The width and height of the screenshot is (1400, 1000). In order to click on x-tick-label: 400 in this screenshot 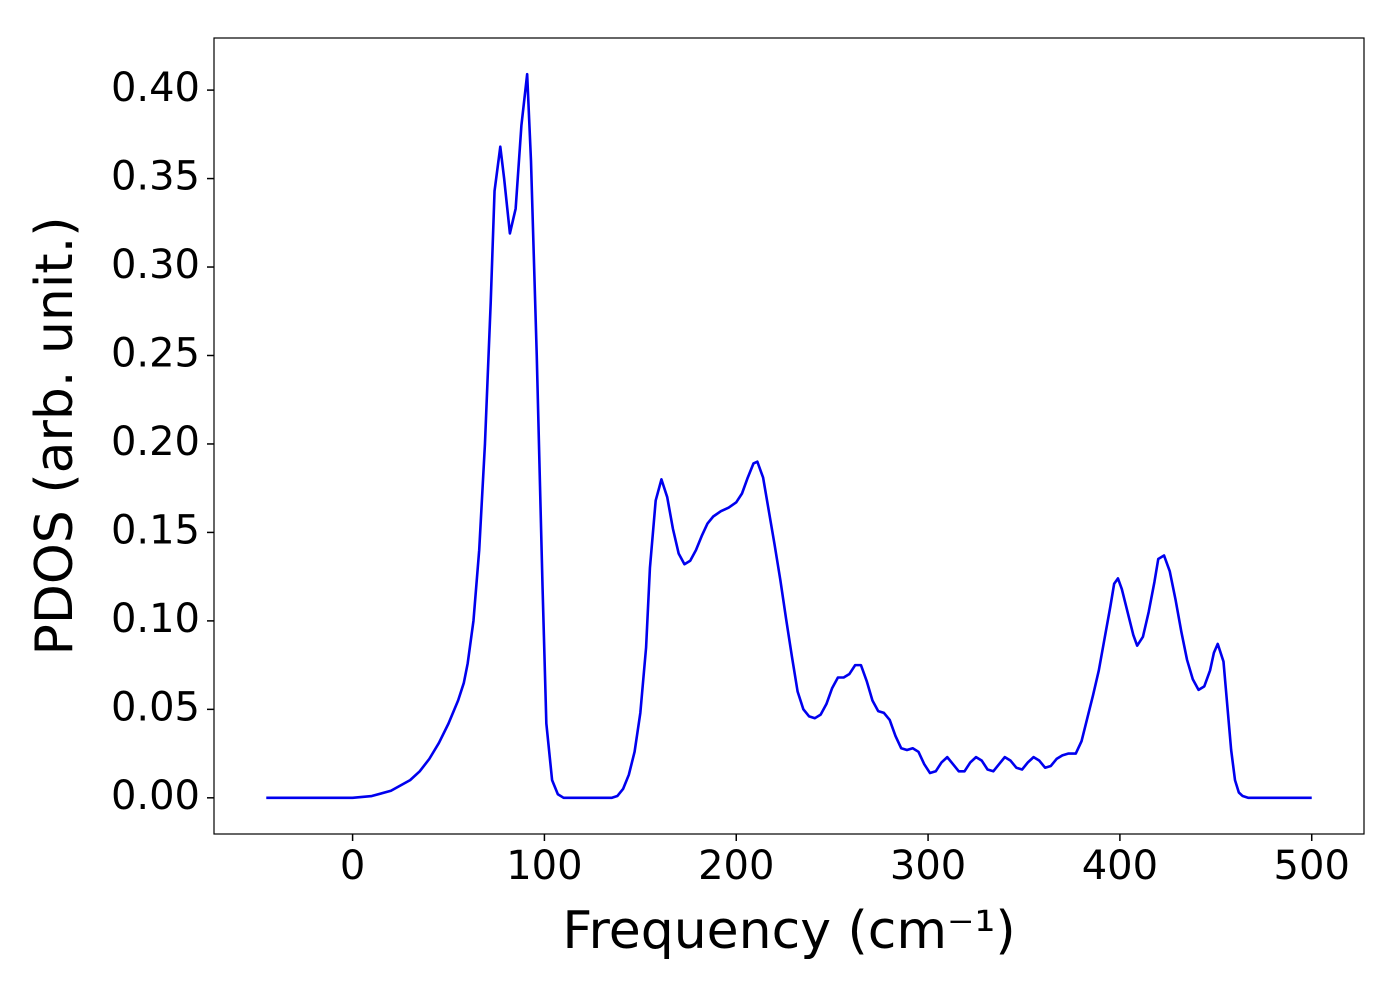, I will do `click(1120, 866)`.